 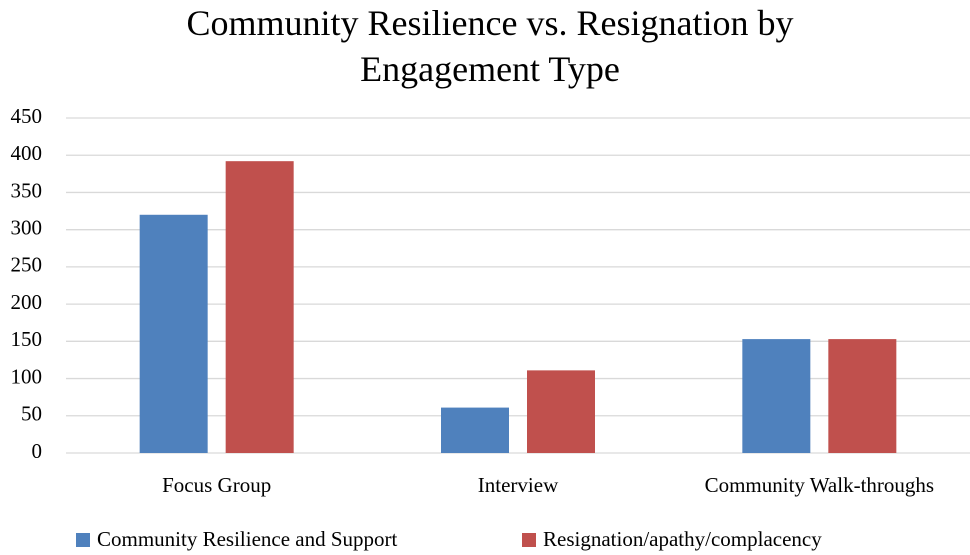 What do you see at coordinates (27, 376) in the screenshot?
I see `y-tick-label: 100` at bounding box center [27, 376].